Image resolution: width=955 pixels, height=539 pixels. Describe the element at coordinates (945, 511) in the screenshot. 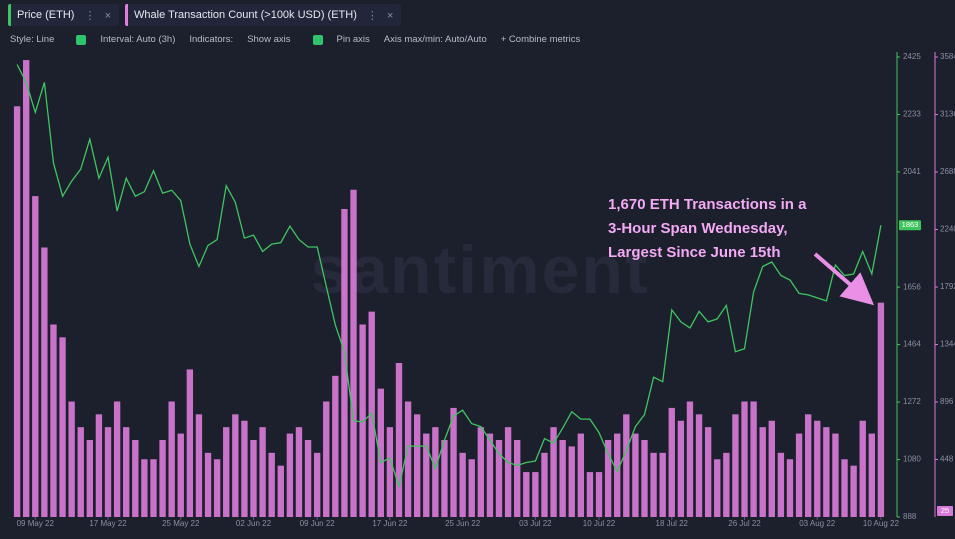

I see `last-value-badge` at that location.